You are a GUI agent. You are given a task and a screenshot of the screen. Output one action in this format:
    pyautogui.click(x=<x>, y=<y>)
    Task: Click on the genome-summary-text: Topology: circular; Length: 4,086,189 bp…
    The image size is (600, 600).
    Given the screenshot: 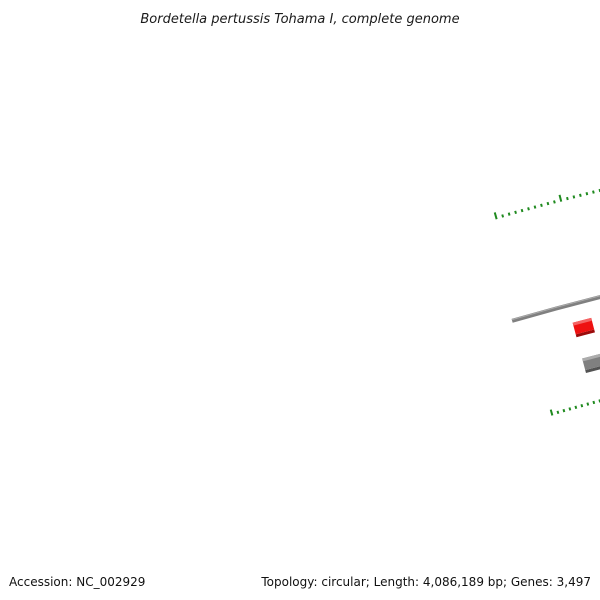 What is the action you would take?
    pyautogui.click(x=425, y=582)
    